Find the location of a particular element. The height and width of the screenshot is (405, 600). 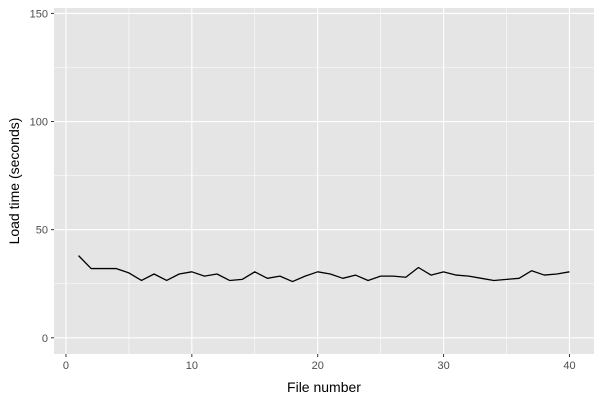

x-tick-label: 10 is located at coordinates (192, 366).